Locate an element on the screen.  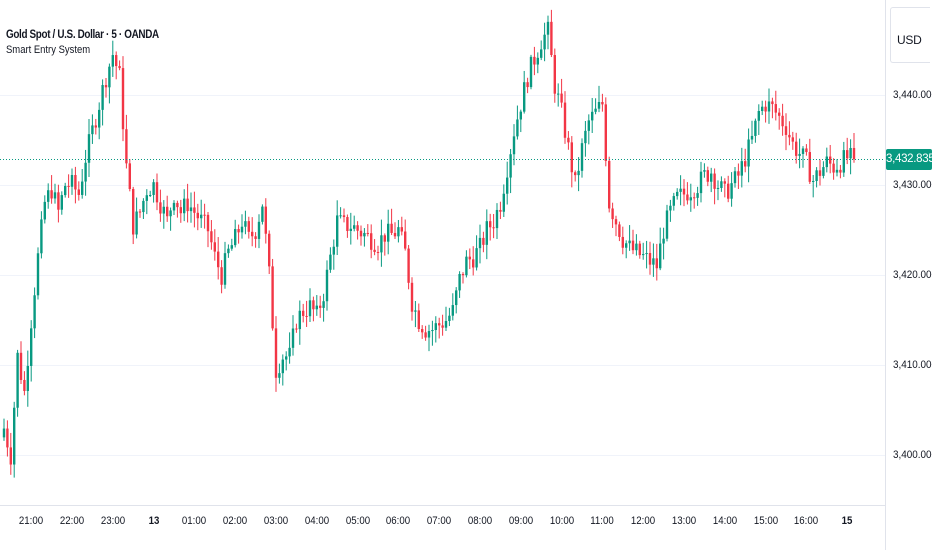
currency-selector: USD is located at coordinates (910, 35).